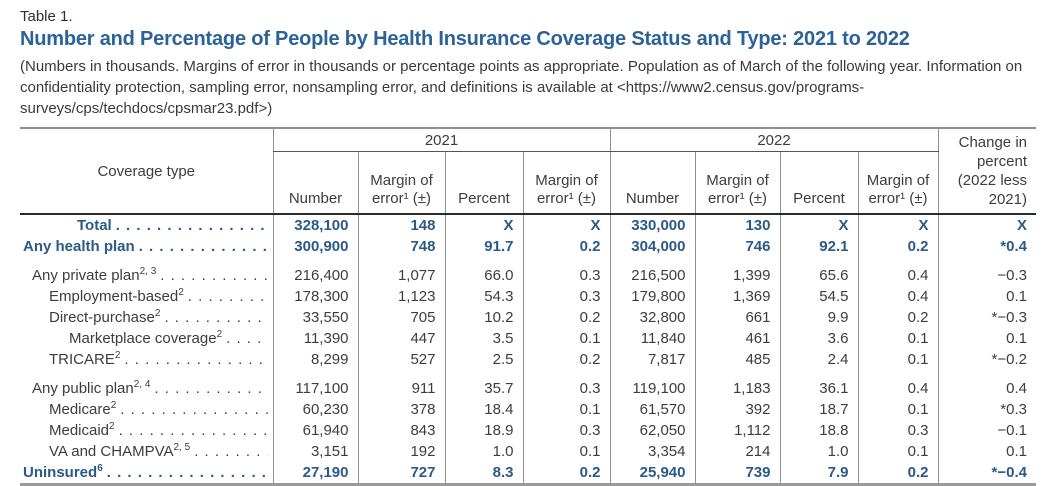  What do you see at coordinates (148, 271) in the screenshot?
I see `footnote-reference: 2, 3` at bounding box center [148, 271].